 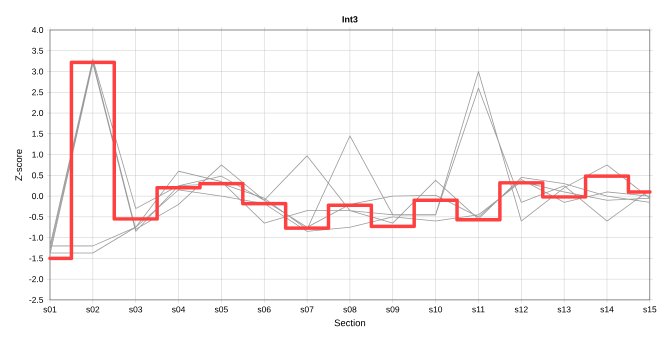 I want to click on x-tick-label: s02, so click(x=93, y=309).